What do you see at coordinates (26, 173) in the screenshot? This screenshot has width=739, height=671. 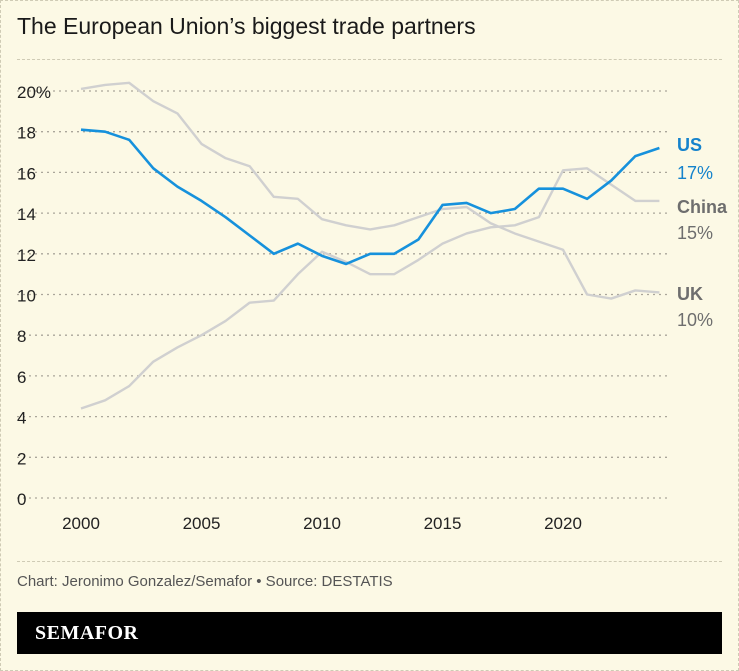 I see `y-tick-label: 16` at bounding box center [26, 173].